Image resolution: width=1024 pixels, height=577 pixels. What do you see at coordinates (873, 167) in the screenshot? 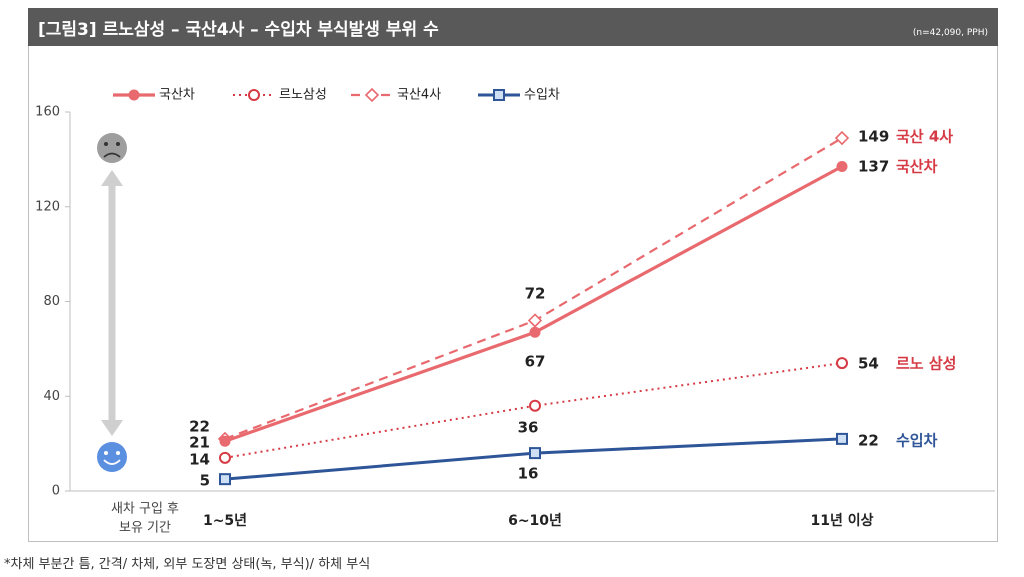
I see `data-label: 137` at bounding box center [873, 167].